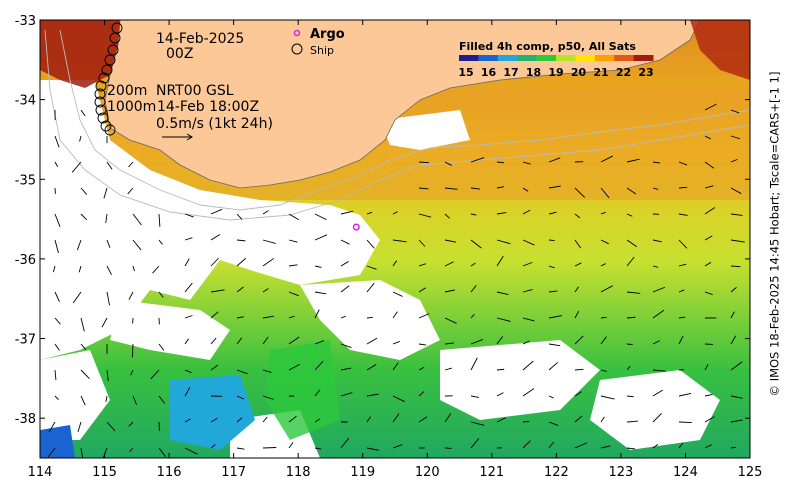 Image resolution: width=791 pixels, height=492 pixels. What do you see at coordinates (179, 54) in the screenshot?
I see `hour-label: 00Z` at bounding box center [179, 54].